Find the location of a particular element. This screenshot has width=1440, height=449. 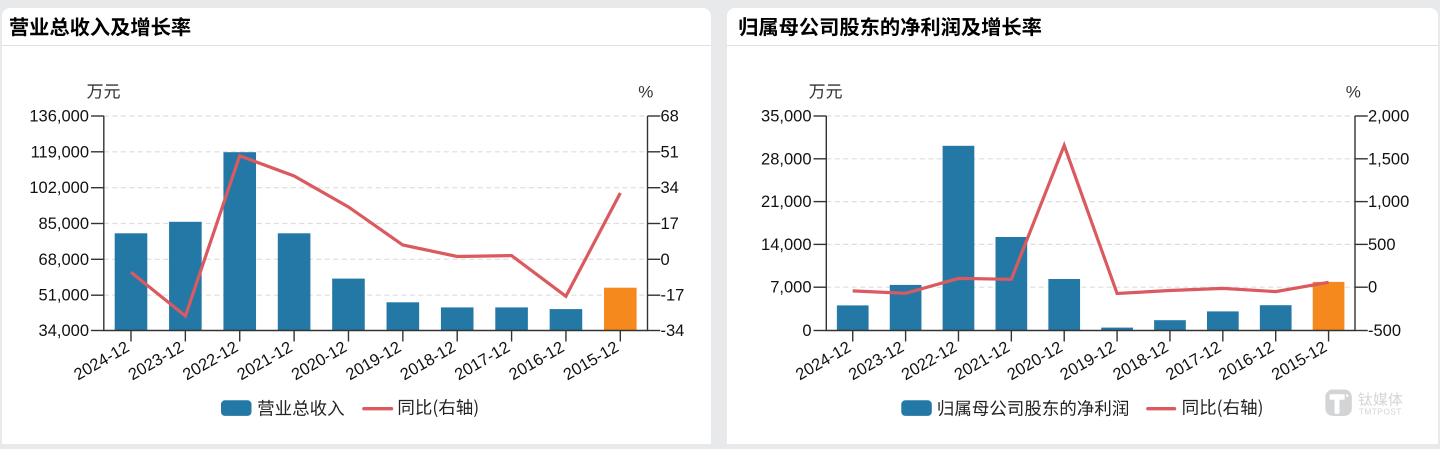

svg-text: TMTPOST is located at coordinates (1380, 411).